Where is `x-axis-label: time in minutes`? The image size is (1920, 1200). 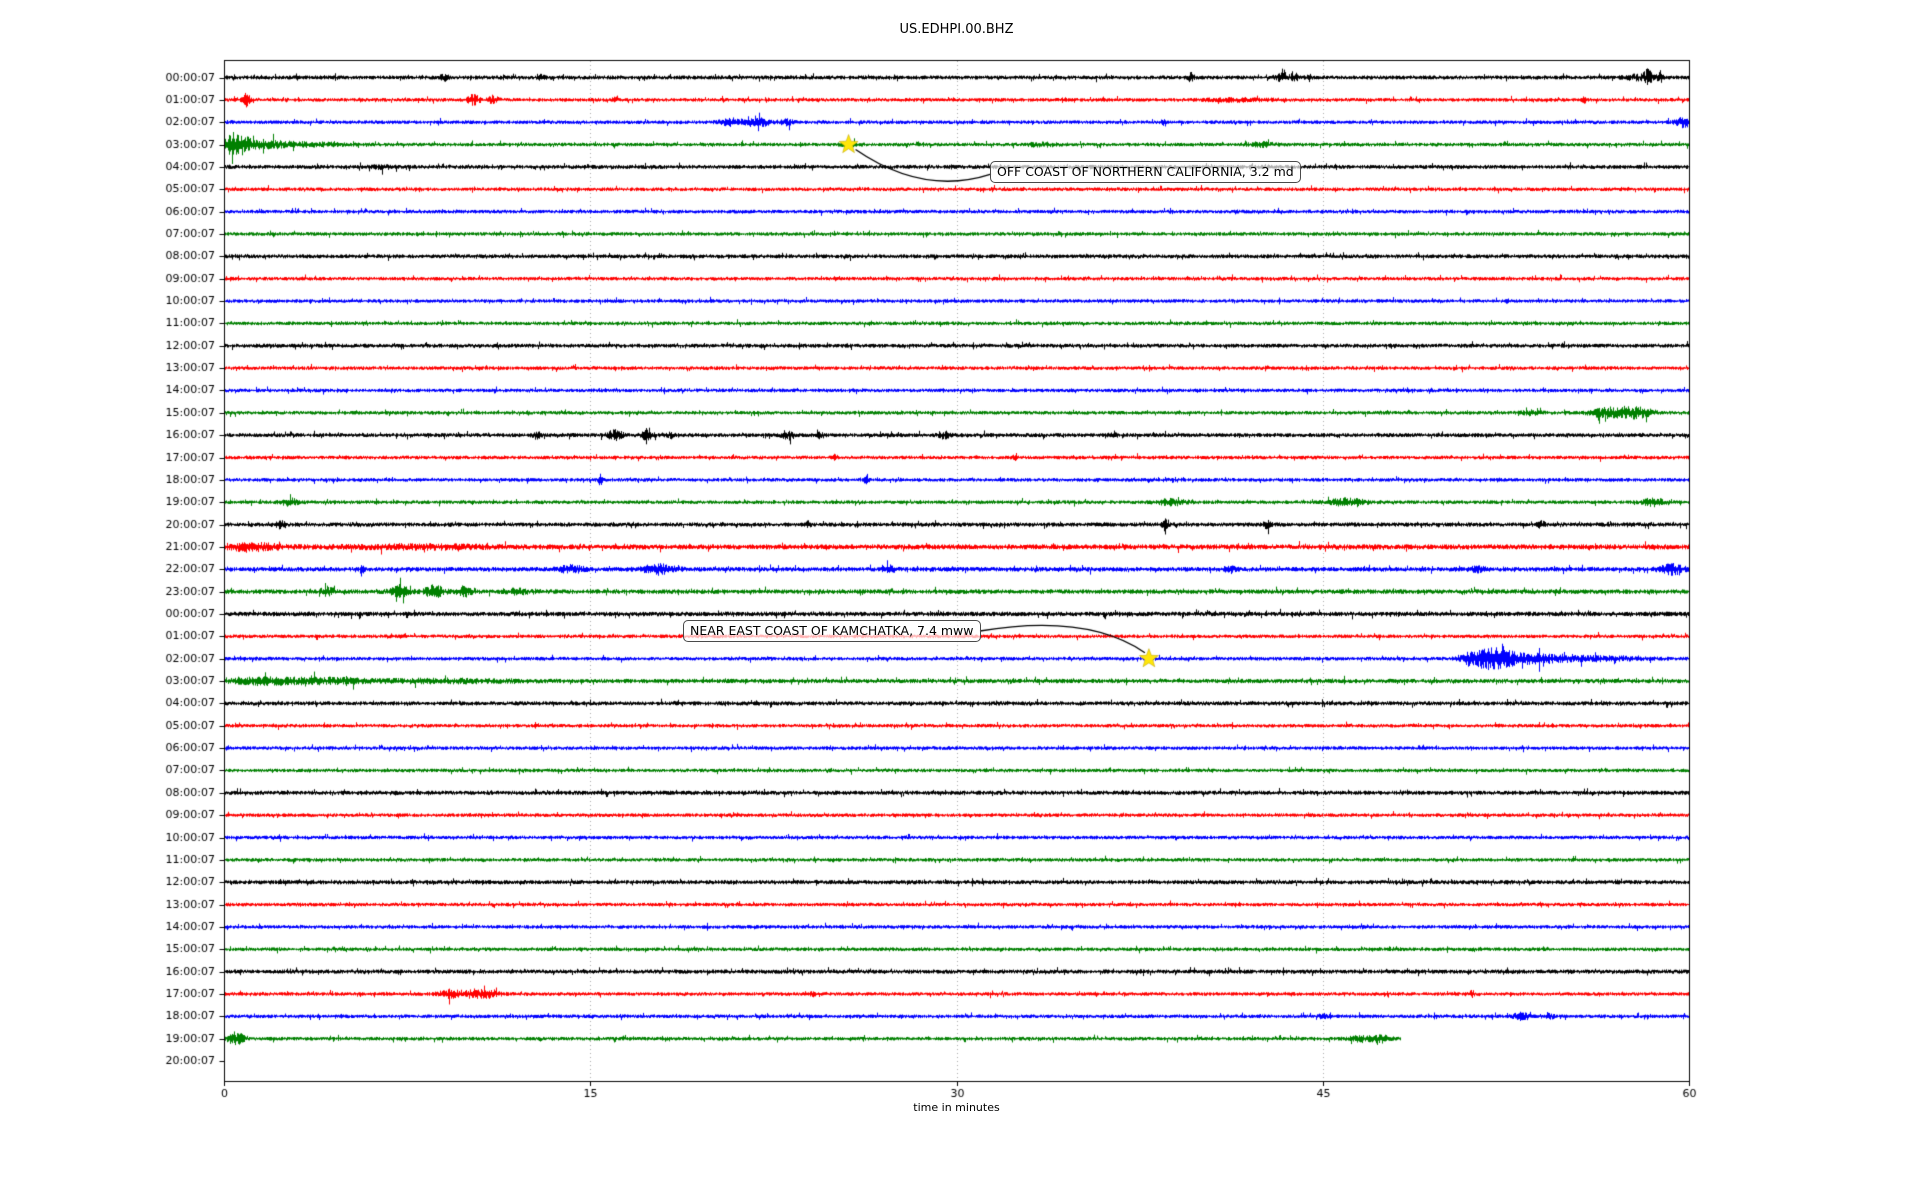
x-axis-label: time in minutes is located at coordinates (956, 1107).